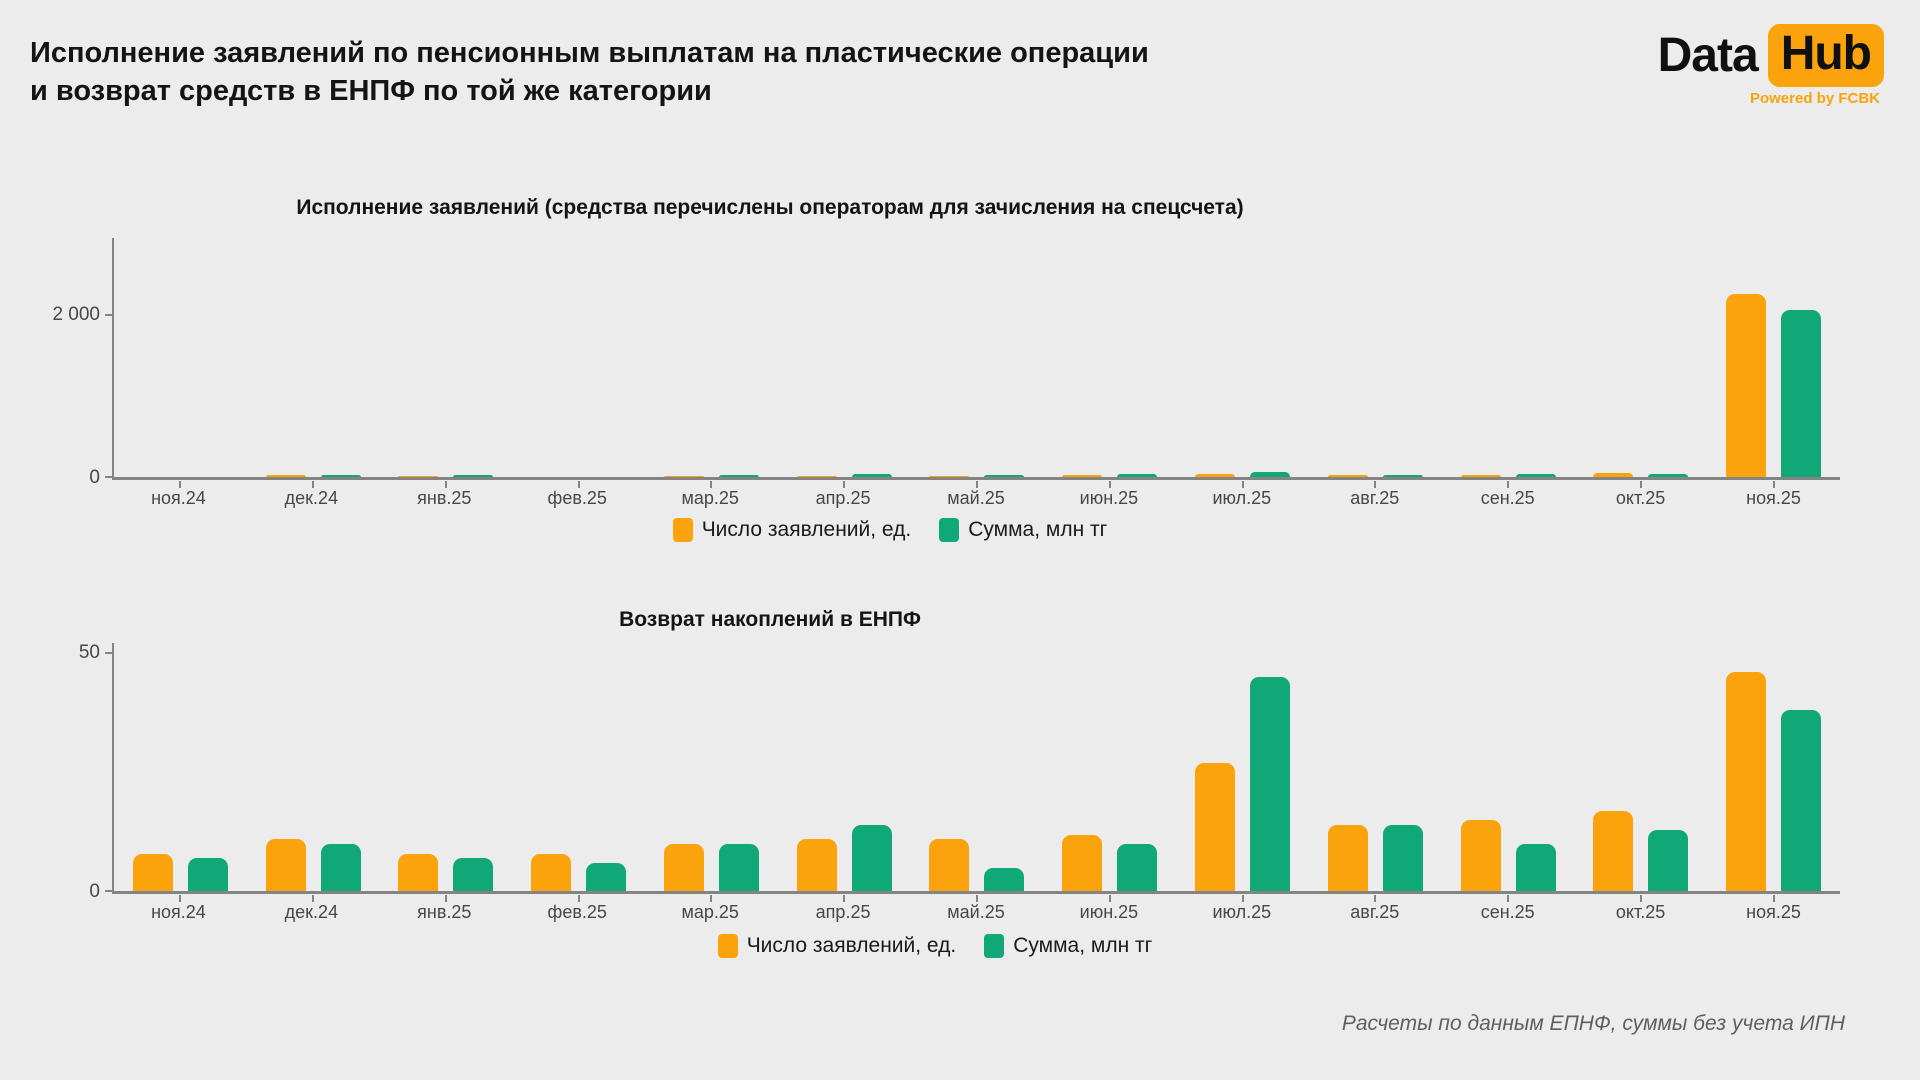  Describe the element at coordinates (1773, 498) in the screenshot. I see `x-axis-label: ноя.25` at that location.